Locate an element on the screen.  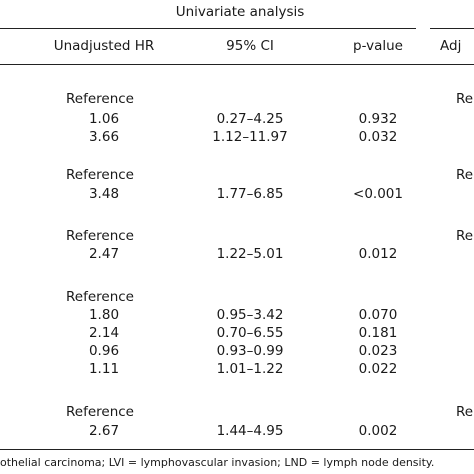
group-1-row-1-hr: 1.06 is located at coordinates (104, 119).